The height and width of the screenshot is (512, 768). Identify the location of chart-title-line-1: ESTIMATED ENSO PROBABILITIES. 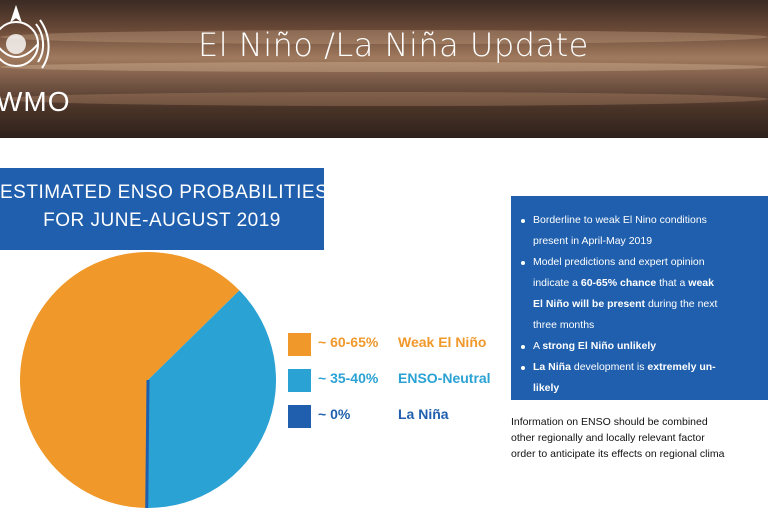
(164, 192).